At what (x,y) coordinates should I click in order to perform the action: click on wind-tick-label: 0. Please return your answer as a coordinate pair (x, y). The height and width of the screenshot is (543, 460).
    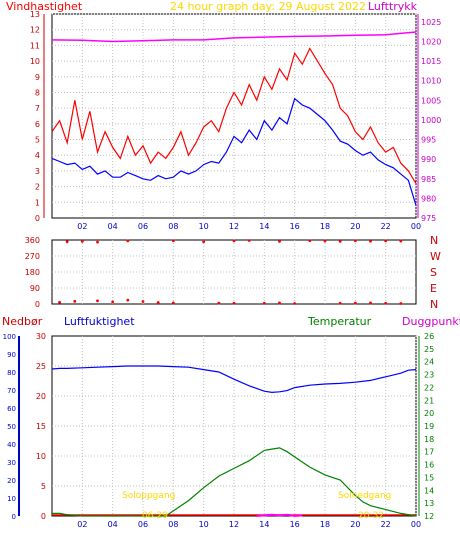
    Looking at the image, I should click on (37, 218).